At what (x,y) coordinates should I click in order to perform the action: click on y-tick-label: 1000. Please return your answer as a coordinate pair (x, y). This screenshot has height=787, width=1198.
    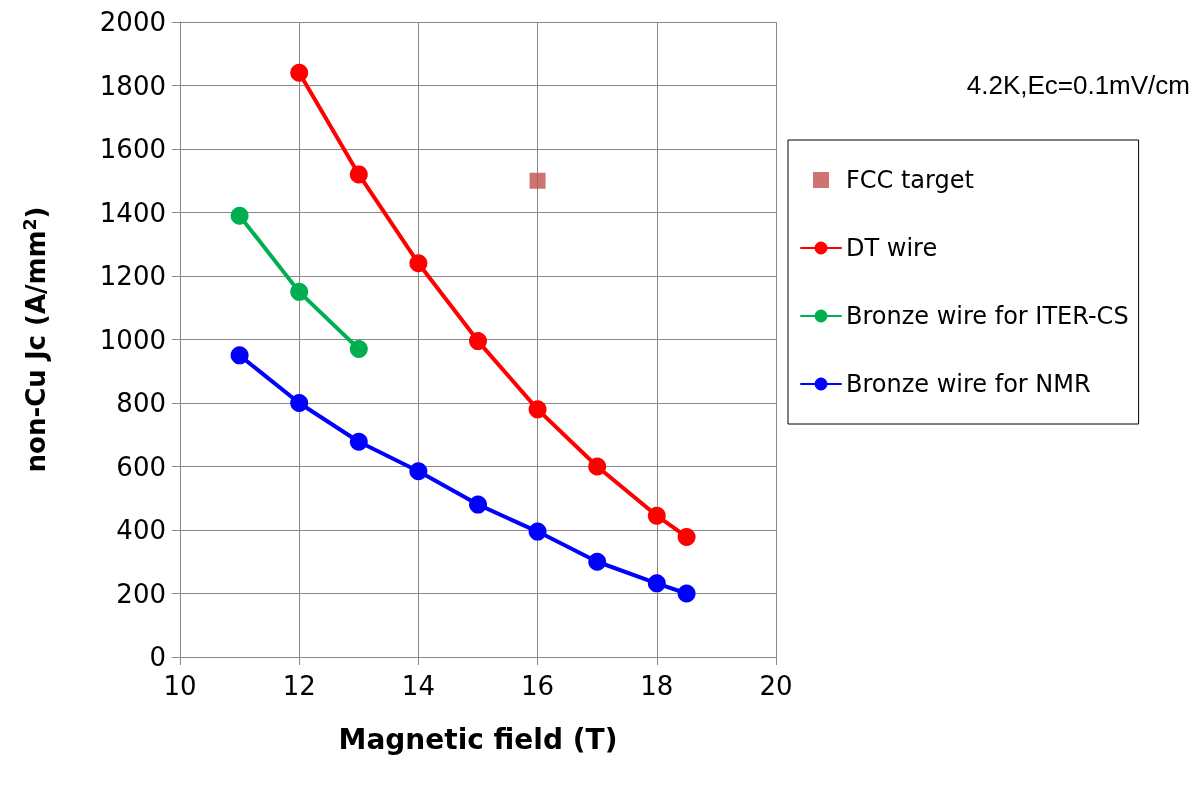
    Looking at the image, I should click on (132, 339).